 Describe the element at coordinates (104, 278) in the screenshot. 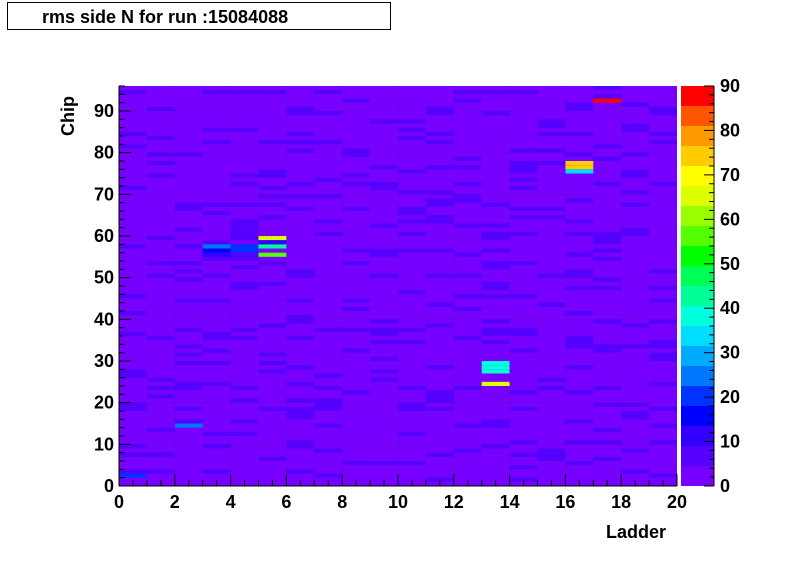

I see `y-tick-label: 50` at that location.